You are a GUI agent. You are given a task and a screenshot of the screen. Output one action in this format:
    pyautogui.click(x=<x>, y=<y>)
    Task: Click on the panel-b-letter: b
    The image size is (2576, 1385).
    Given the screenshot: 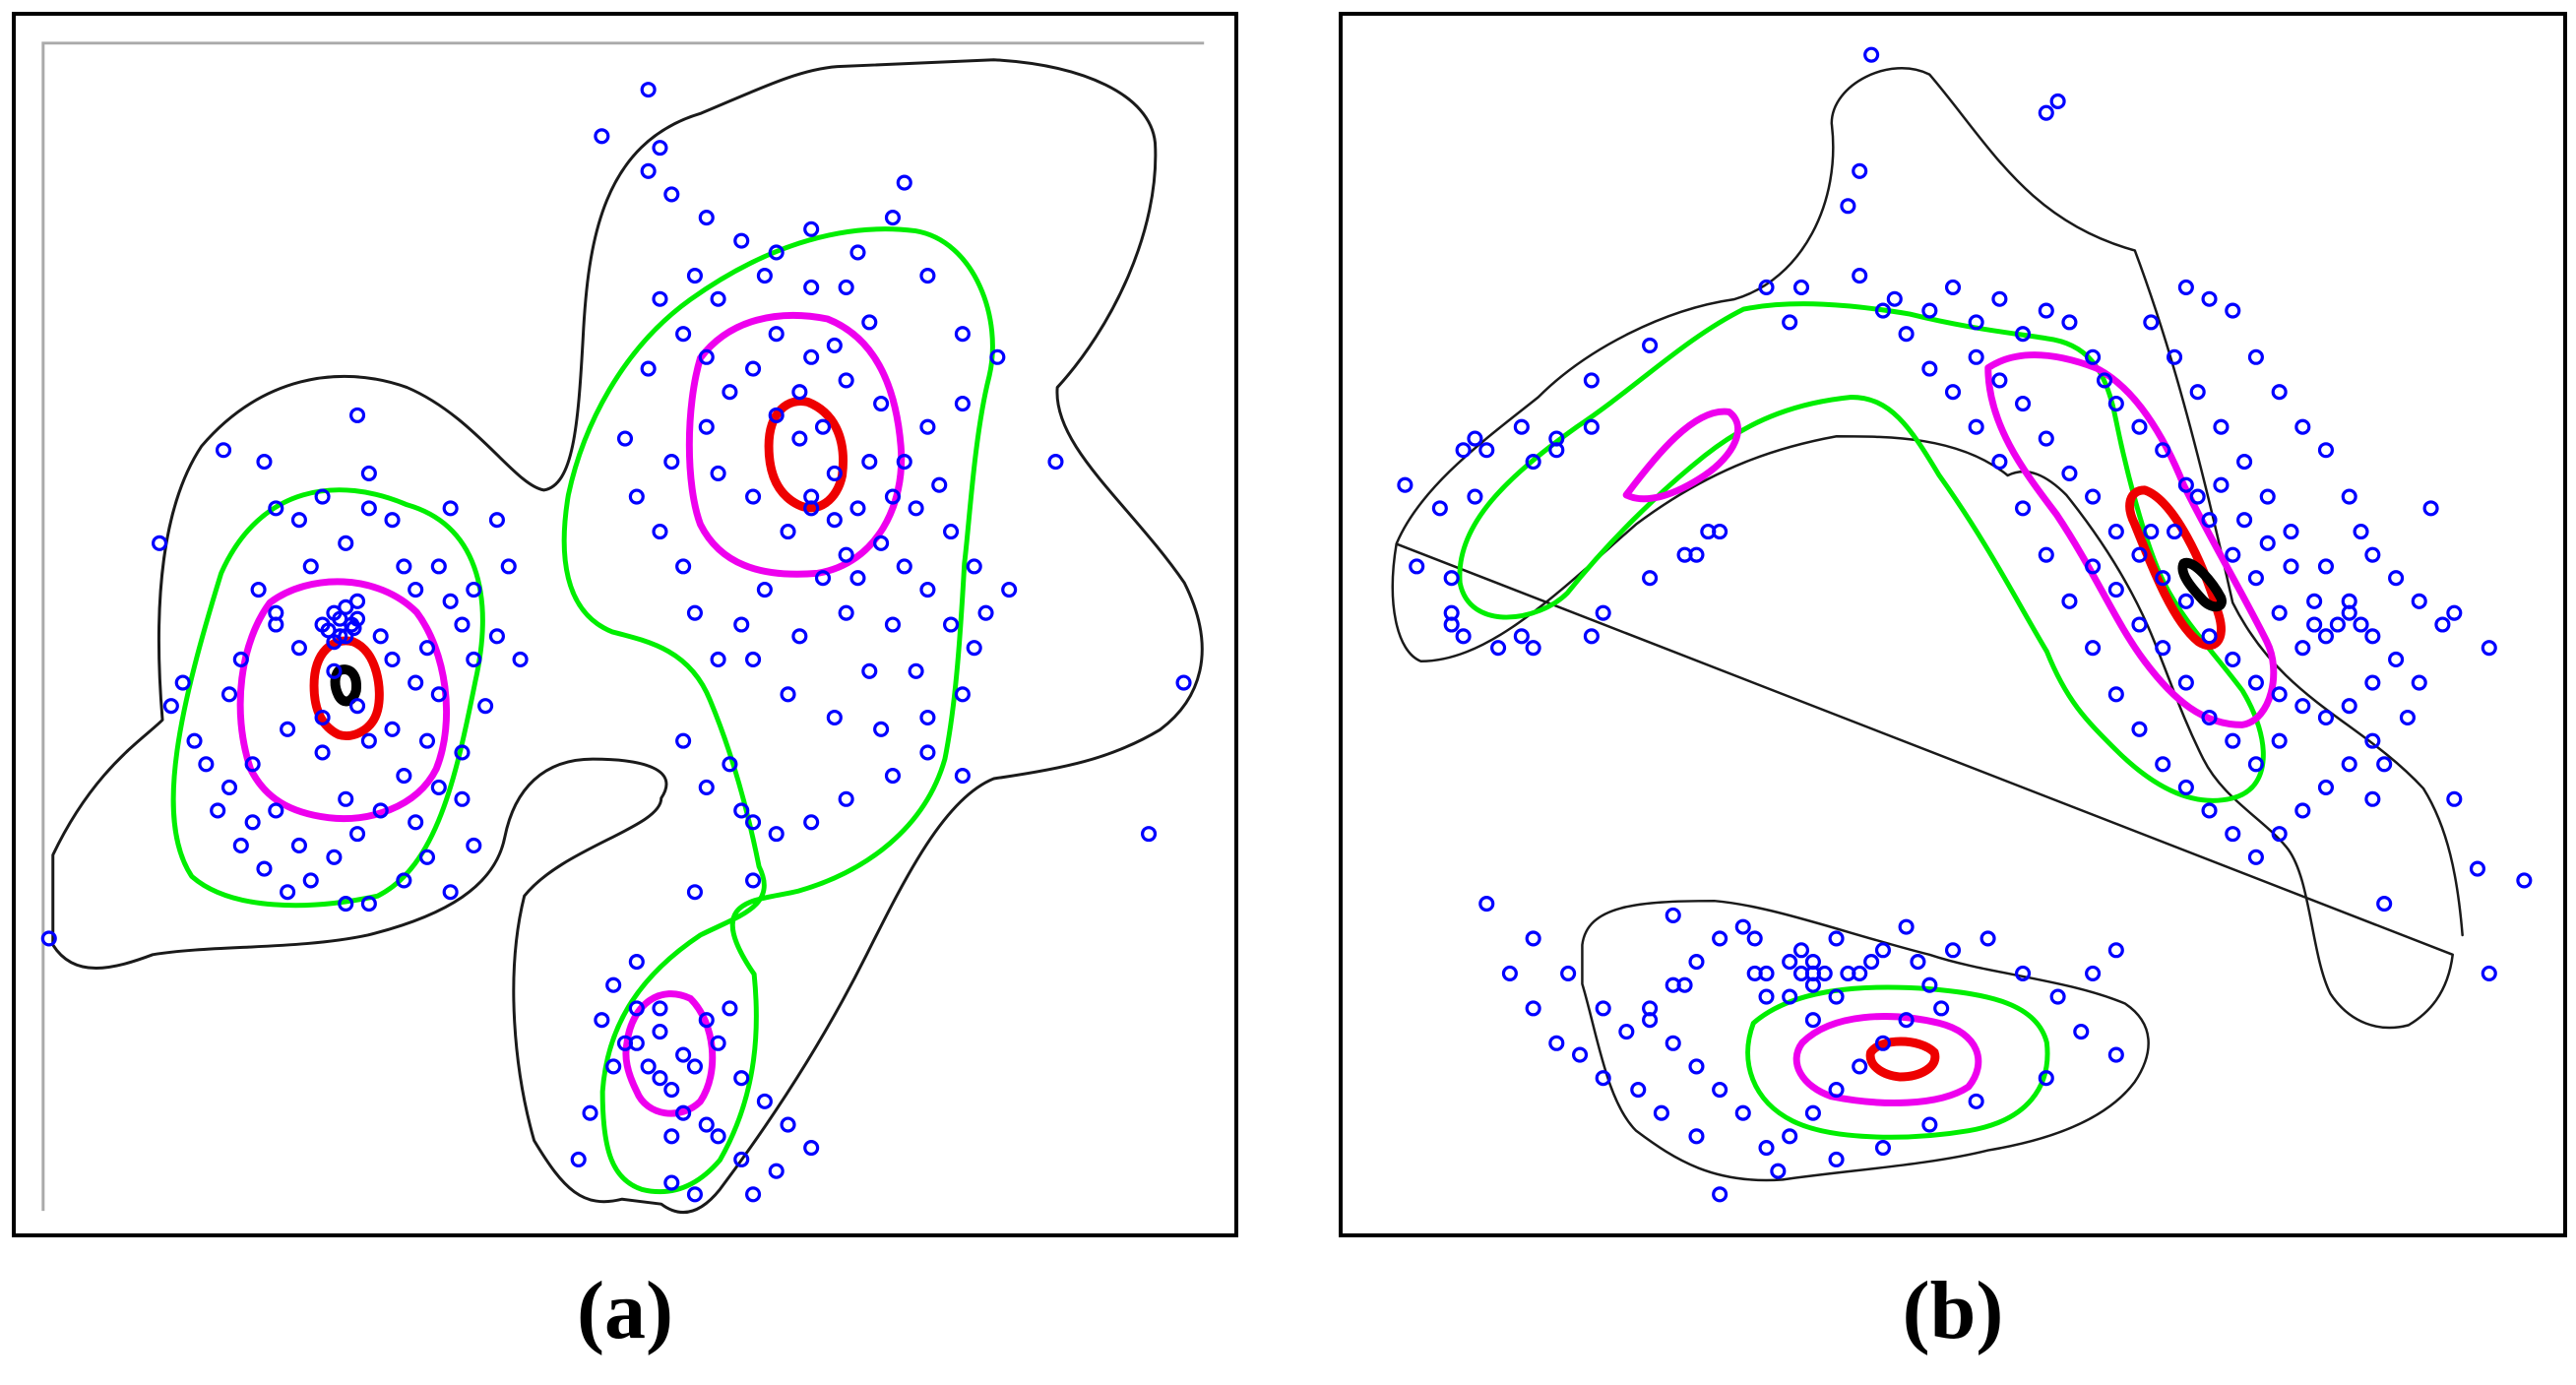 What is the action you would take?
    pyautogui.click(x=1953, y=1310)
    